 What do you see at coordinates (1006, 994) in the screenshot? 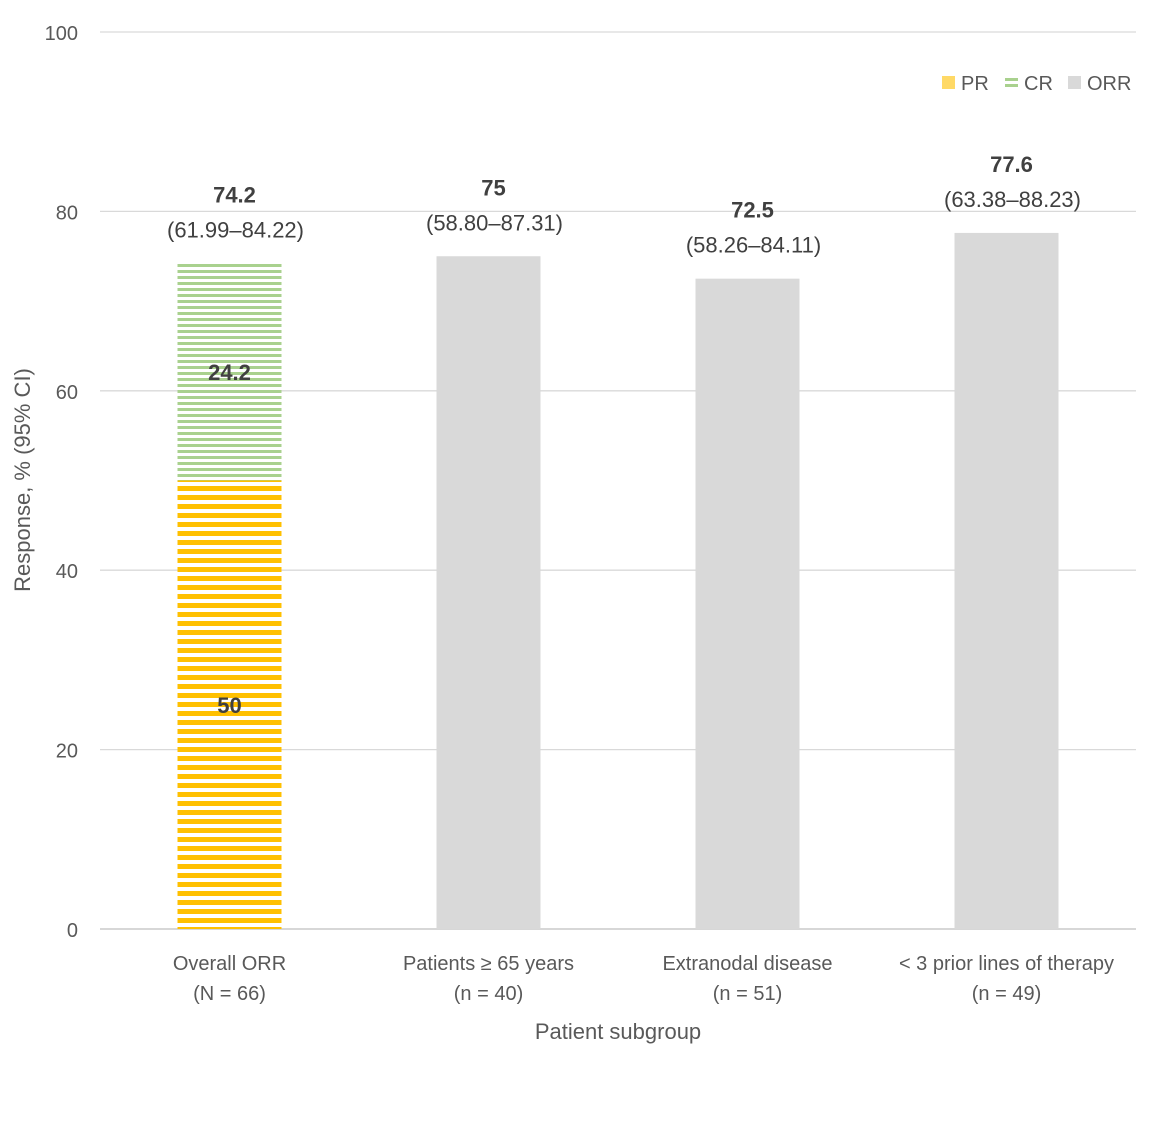
I see `x-tick-sublabel: (n = 49)` at bounding box center [1006, 994].